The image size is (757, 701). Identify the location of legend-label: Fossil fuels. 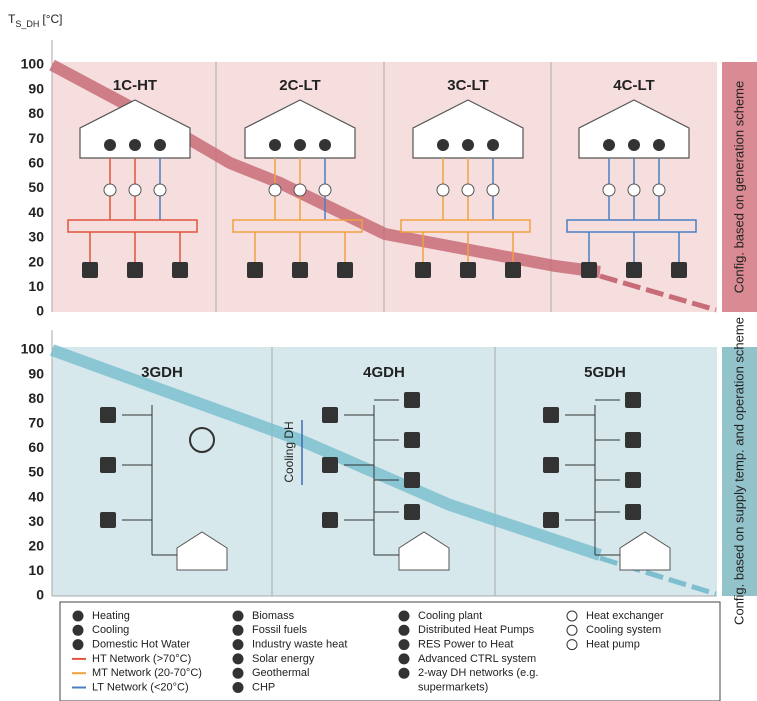
(280, 630).